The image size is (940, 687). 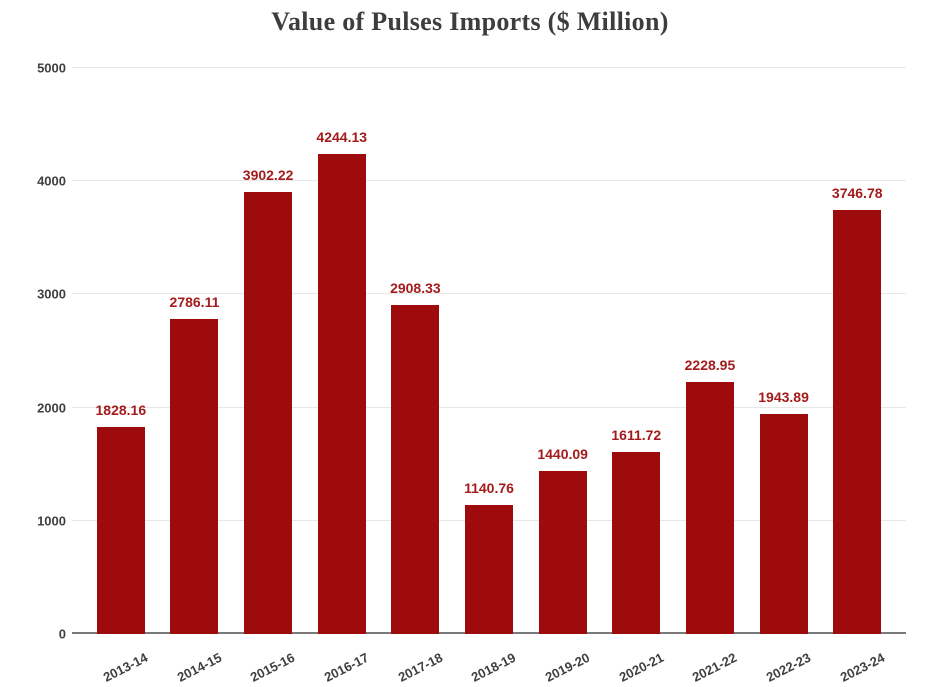 I want to click on x-tick-slot: 2015-16, so click(x=268, y=661).